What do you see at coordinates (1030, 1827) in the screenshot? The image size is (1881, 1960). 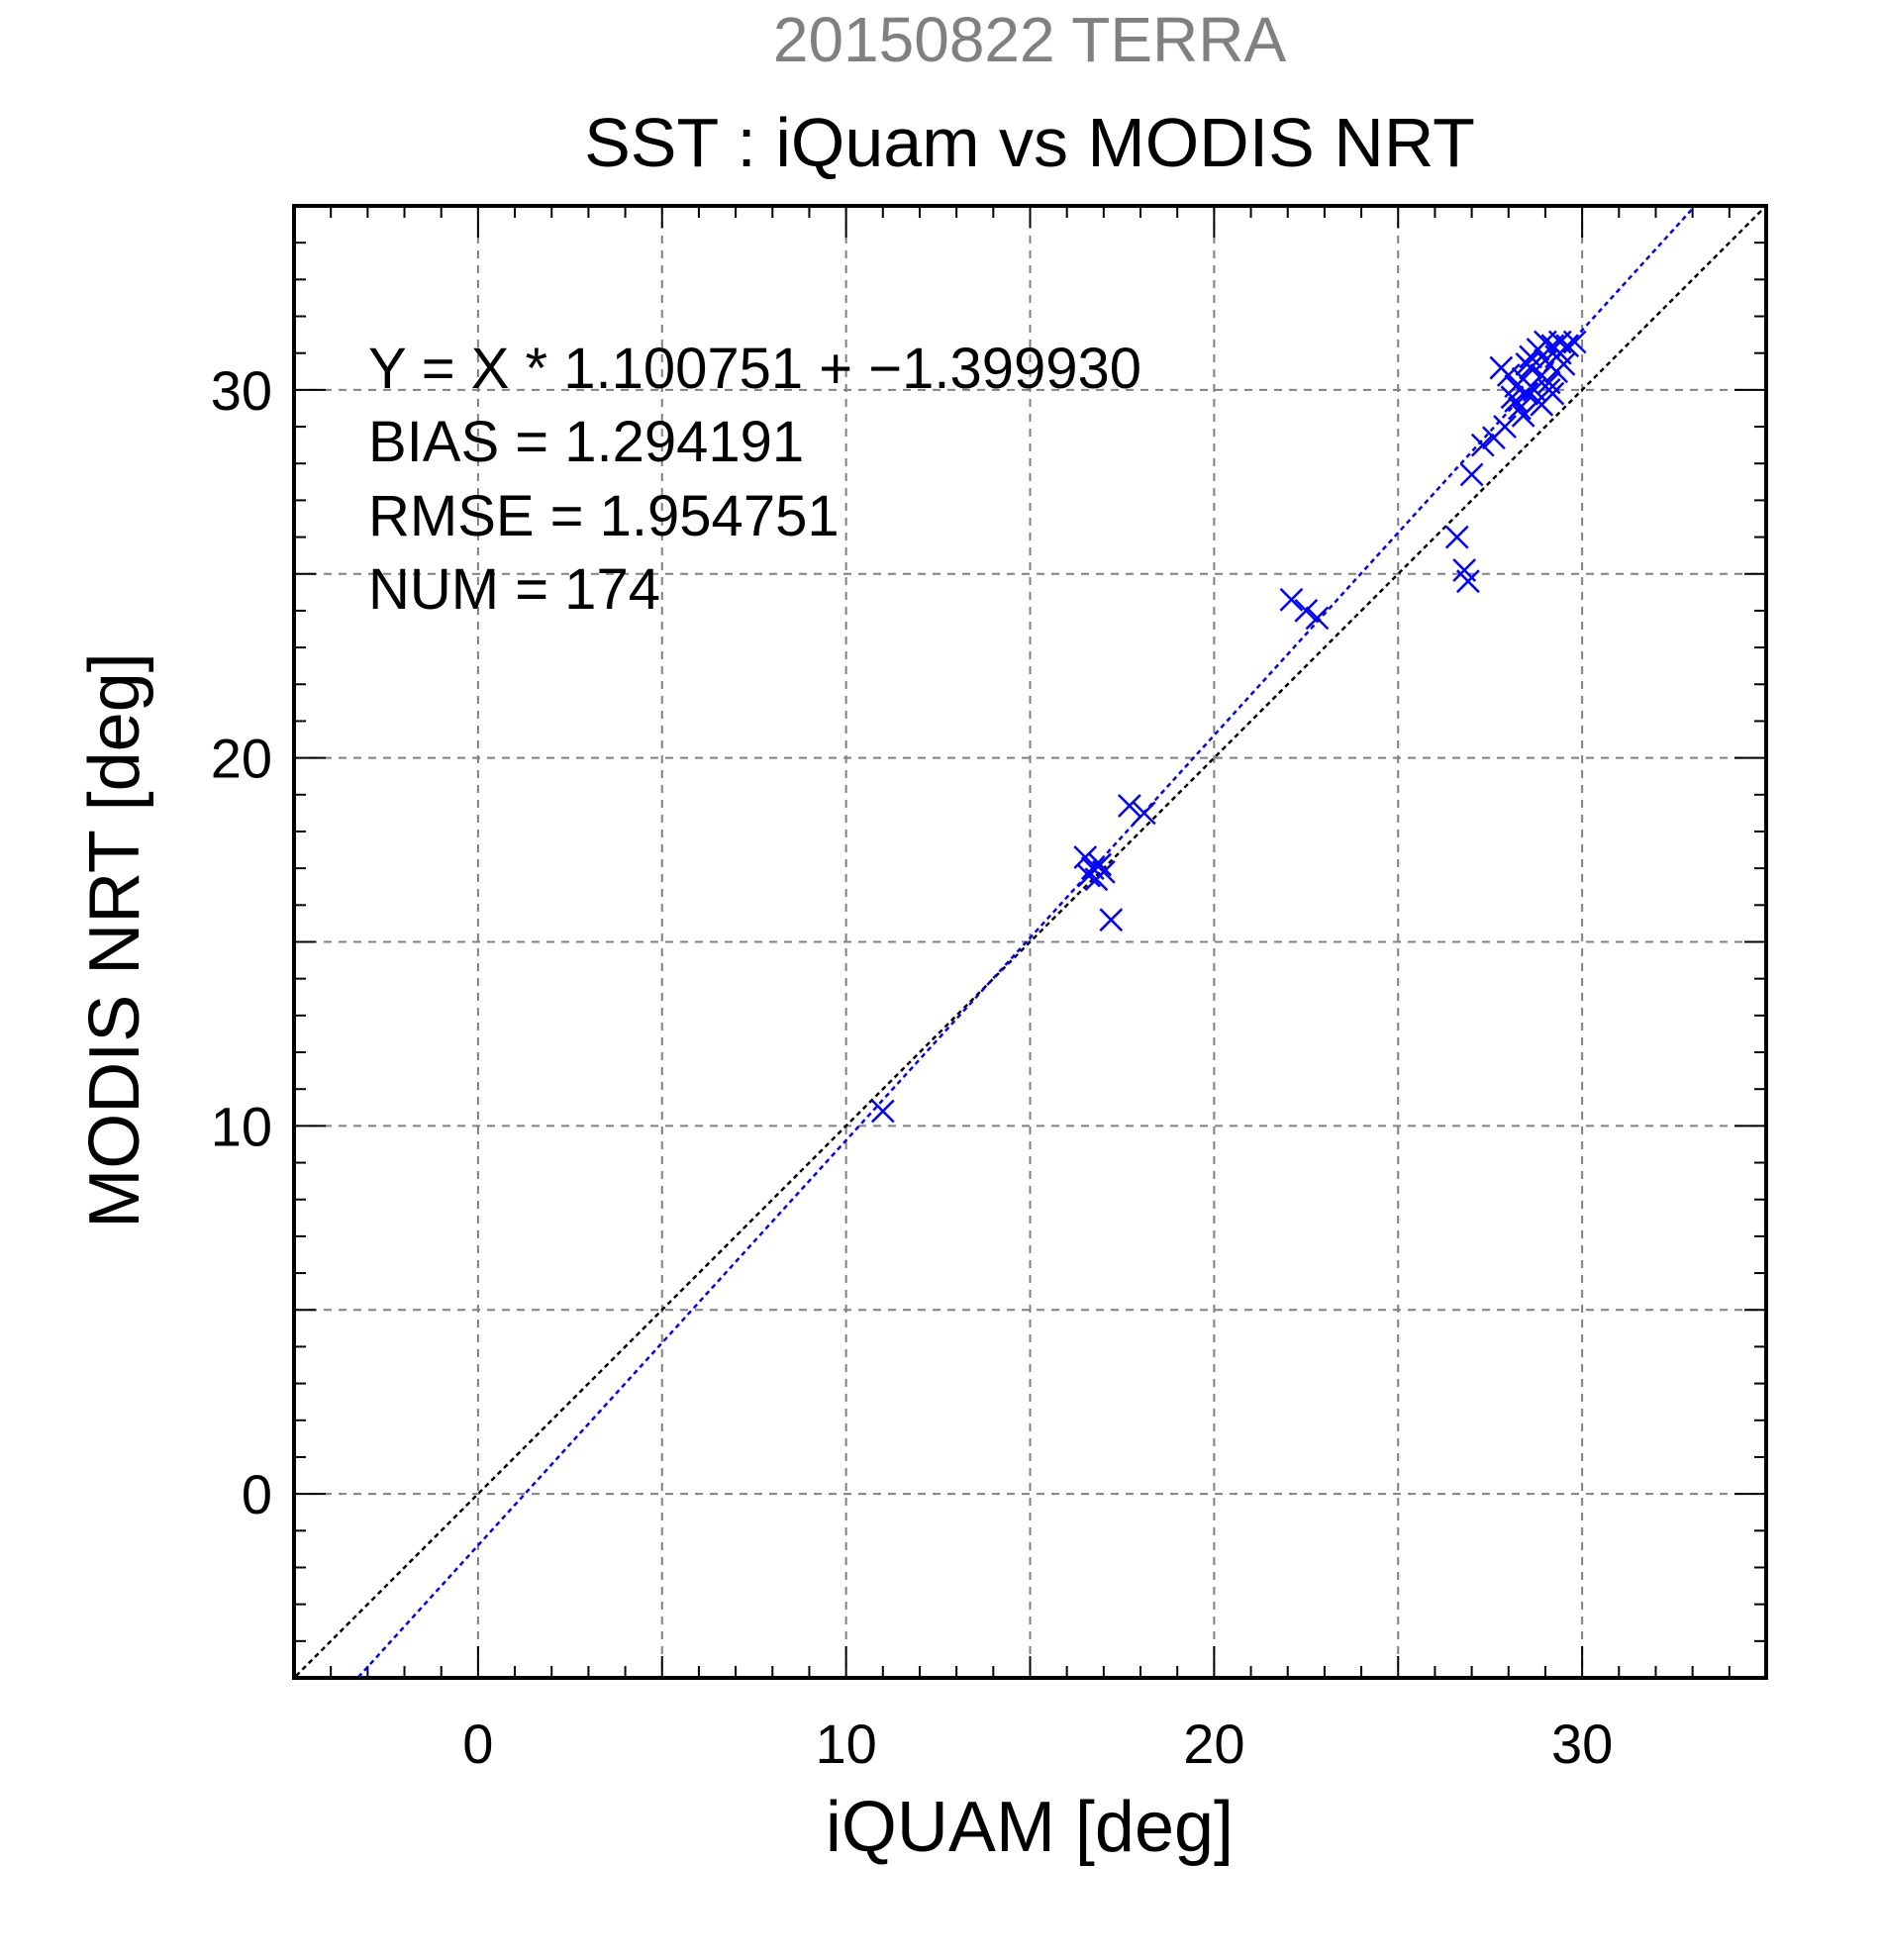 I see `x-axis-label: iQUAM [deg]` at bounding box center [1030, 1827].